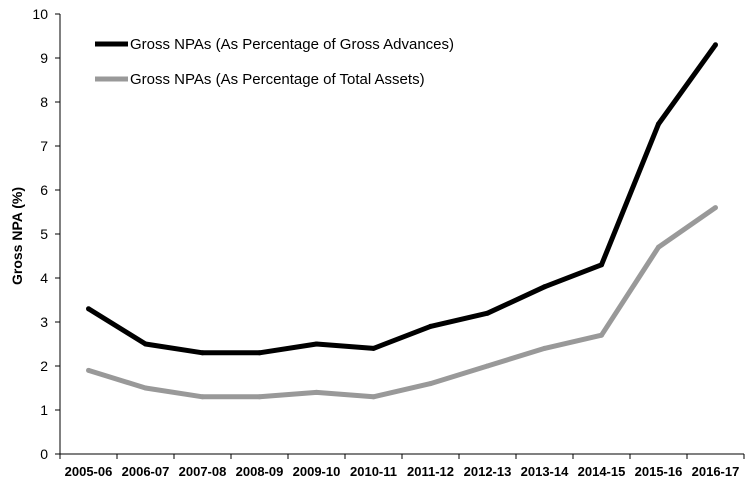 This screenshot has height=487, width=750. I want to click on x-tick-label: 2012-13, so click(488, 471).